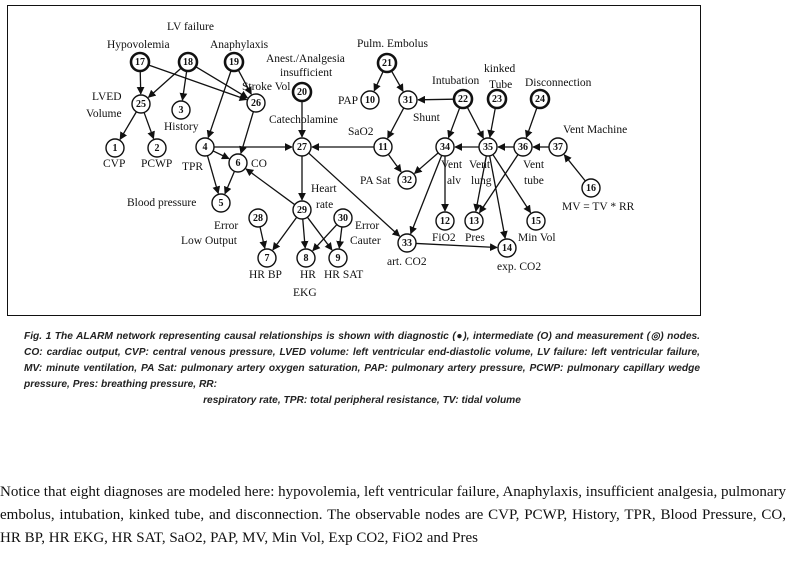  Describe the element at coordinates (452, 165) in the screenshot. I see `node-label-34: Vent` at that location.